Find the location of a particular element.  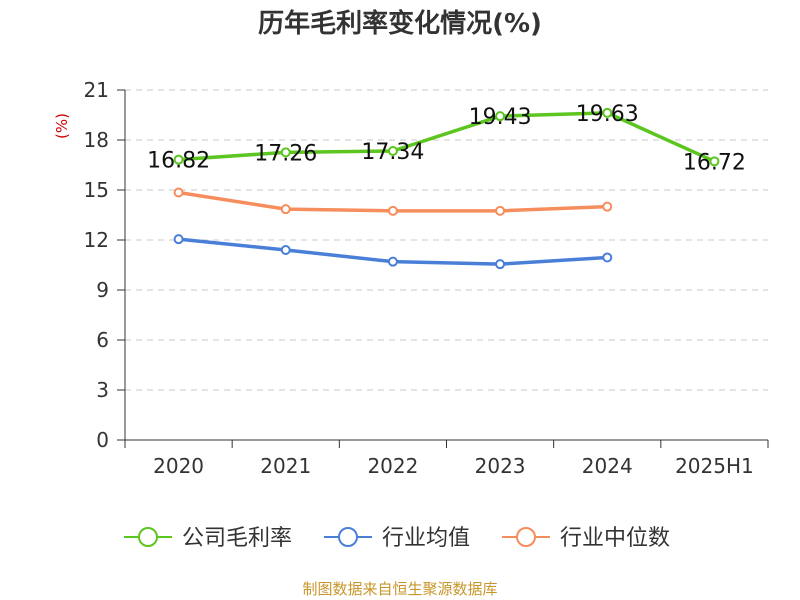

x-tick-label: 2022 is located at coordinates (392, 466).